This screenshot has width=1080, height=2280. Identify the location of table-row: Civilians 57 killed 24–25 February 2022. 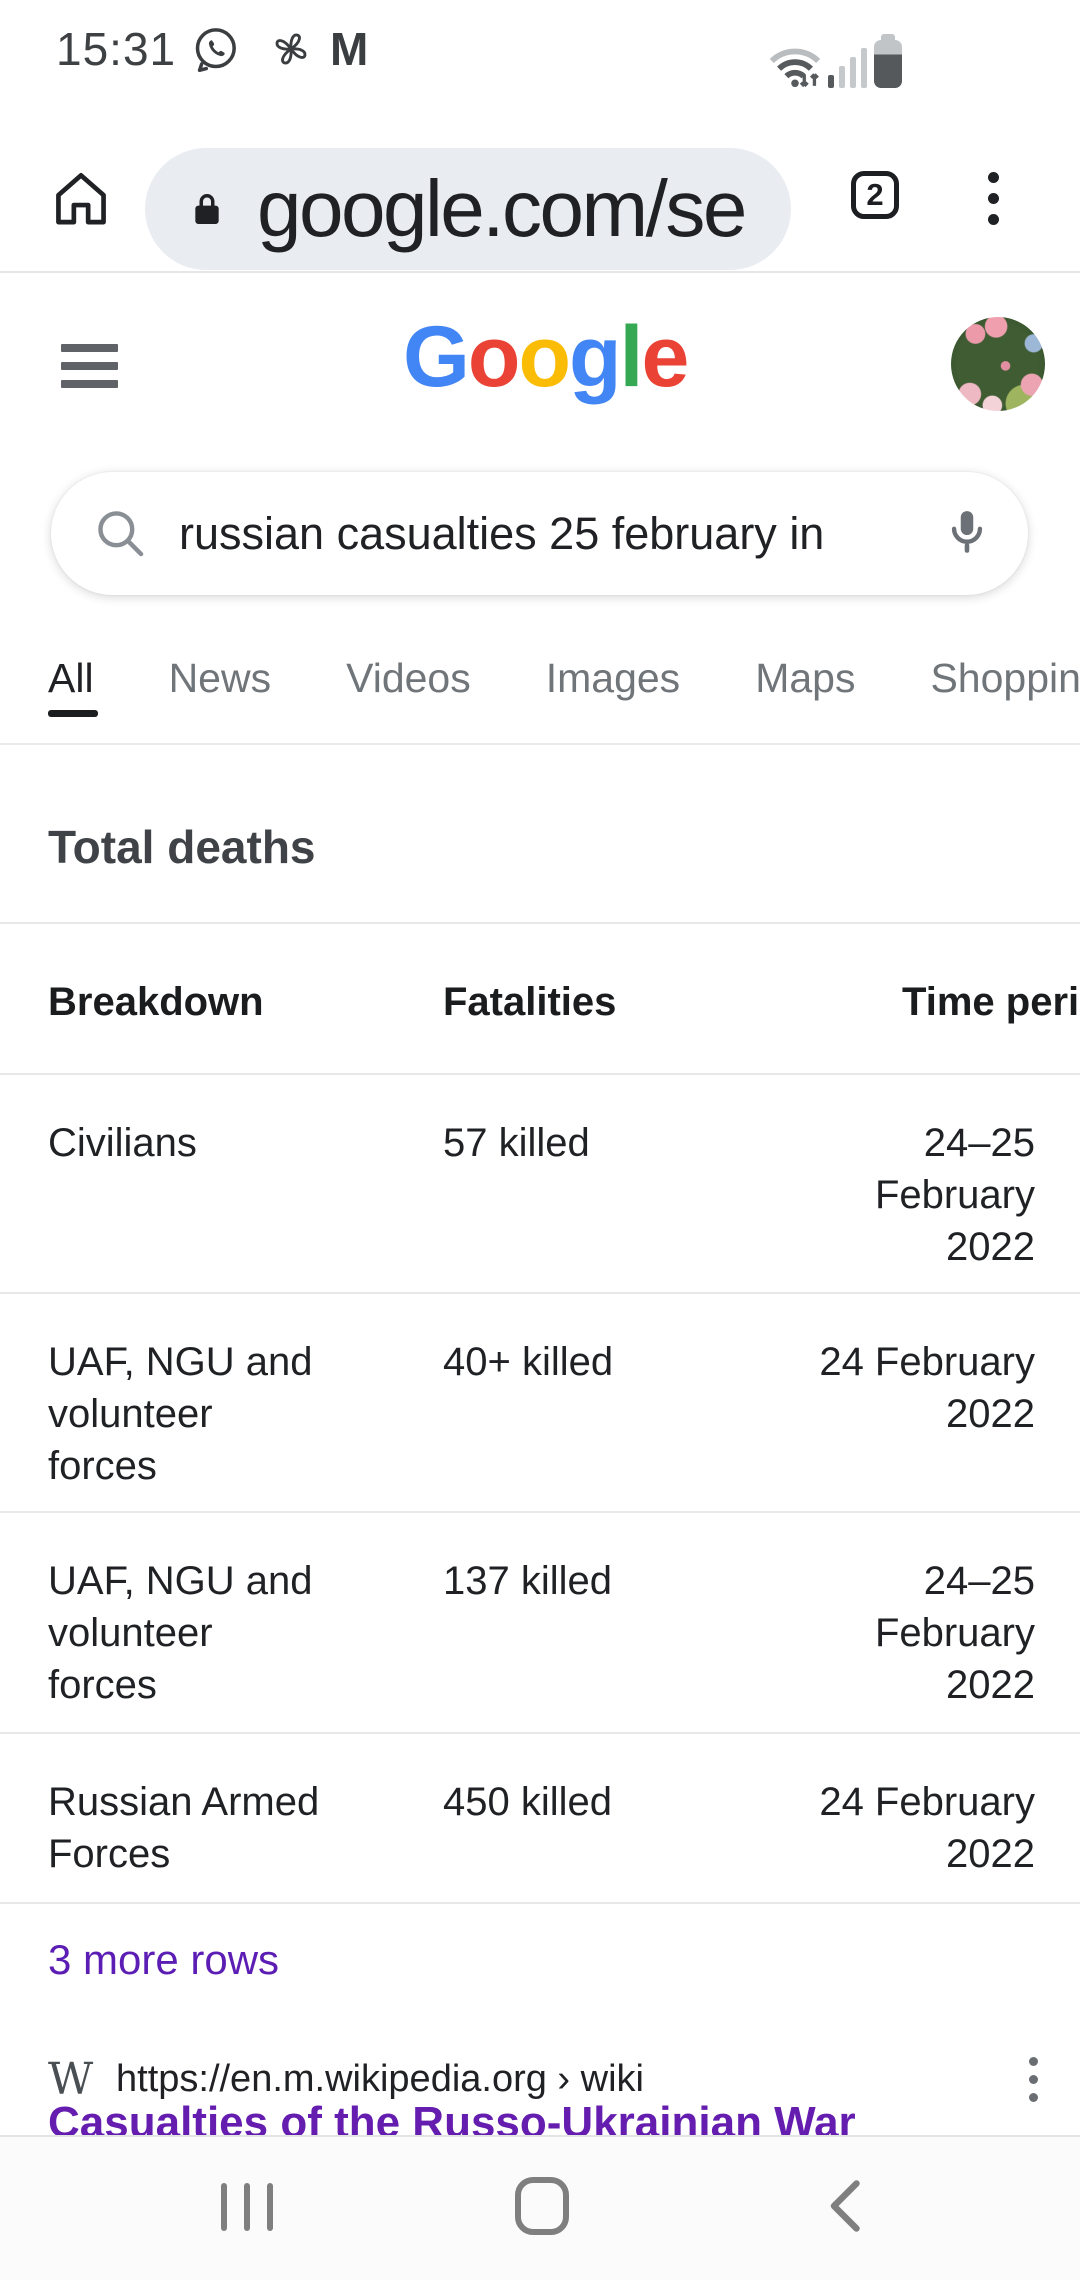
(540, 1182).